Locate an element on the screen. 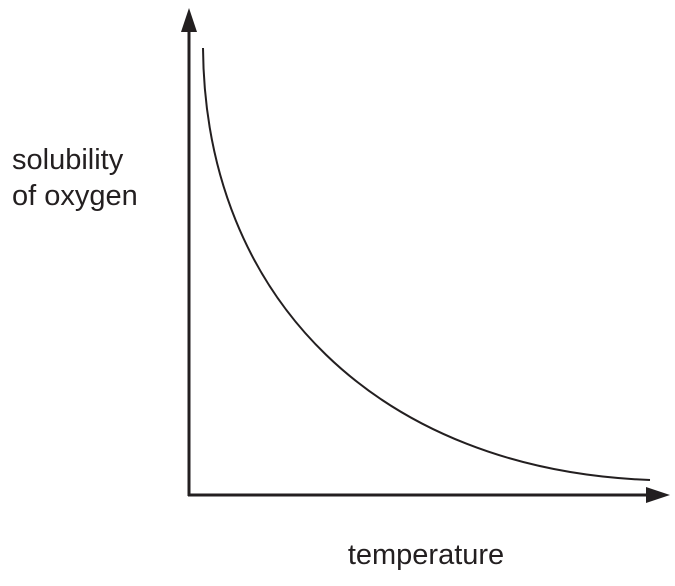  y-axis-arrow is located at coordinates (189, 20).